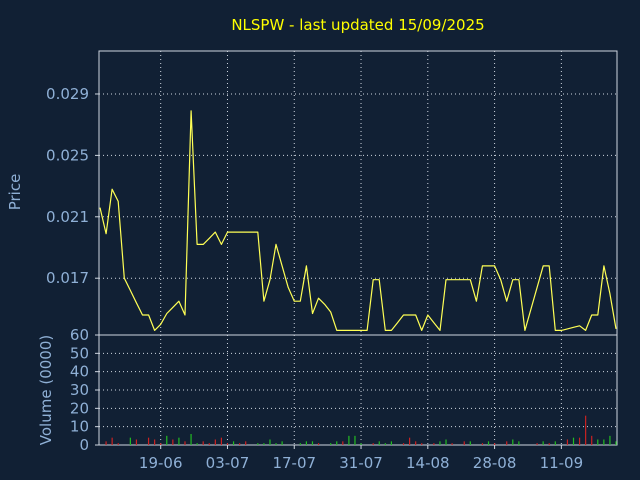 The width and height of the screenshot is (640, 480). I want to click on volume-tick-label: 40, so click(79, 372).